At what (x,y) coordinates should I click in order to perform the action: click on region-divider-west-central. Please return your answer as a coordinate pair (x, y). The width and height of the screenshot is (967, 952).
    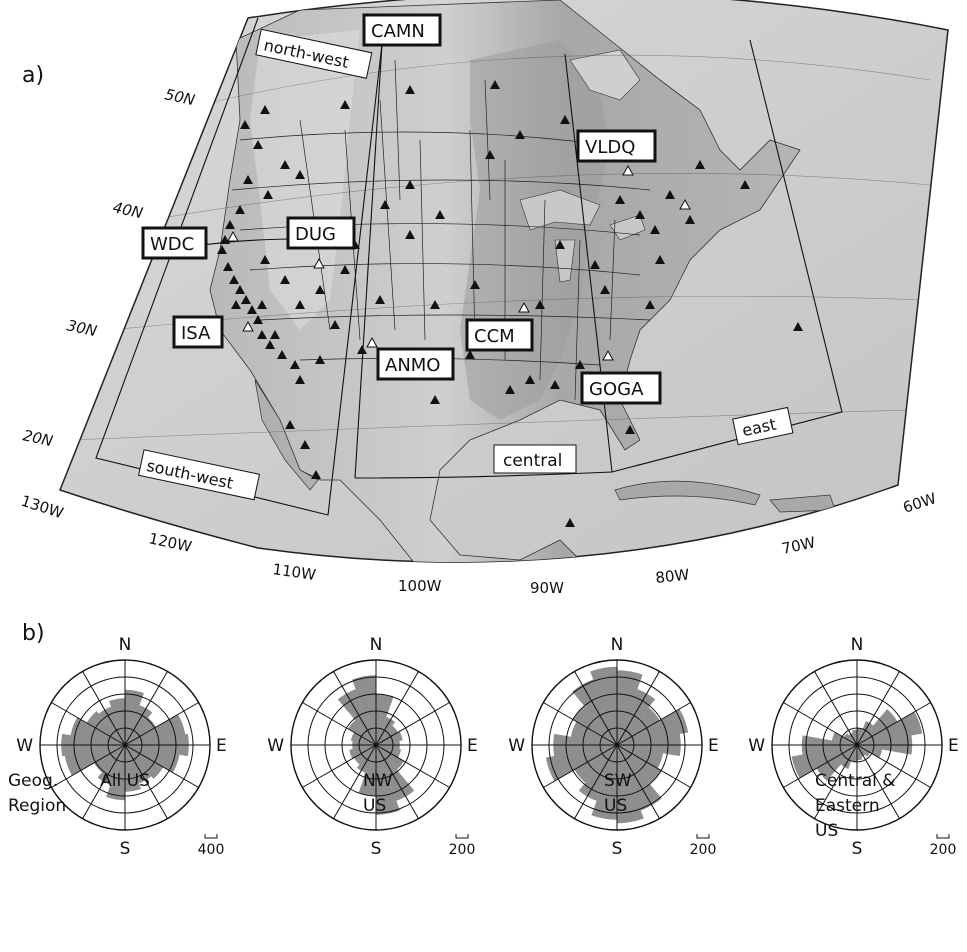
    Looking at the image, I should click on (368, 261).